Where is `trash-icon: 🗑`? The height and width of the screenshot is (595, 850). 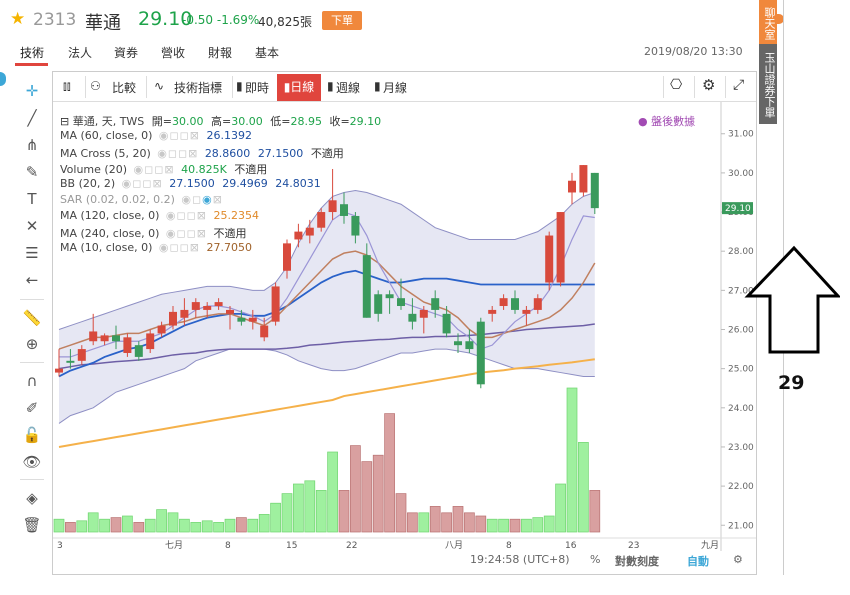 trash-icon: 🗑 is located at coordinates (32, 525).